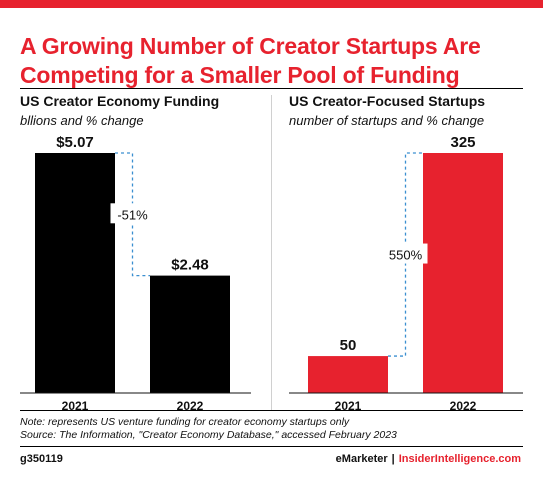  I want to click on bar-1-2021, so click(348, 374).